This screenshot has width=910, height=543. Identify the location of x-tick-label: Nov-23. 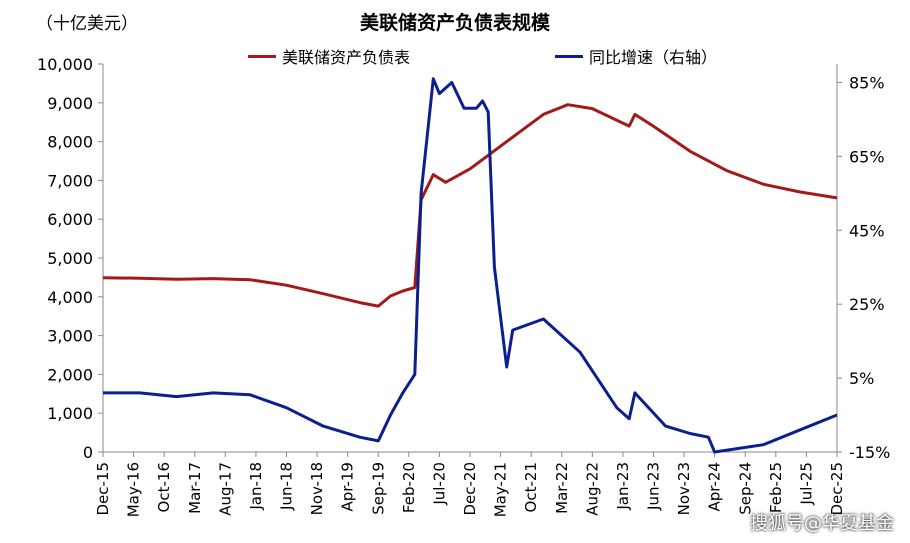
(684, 488).